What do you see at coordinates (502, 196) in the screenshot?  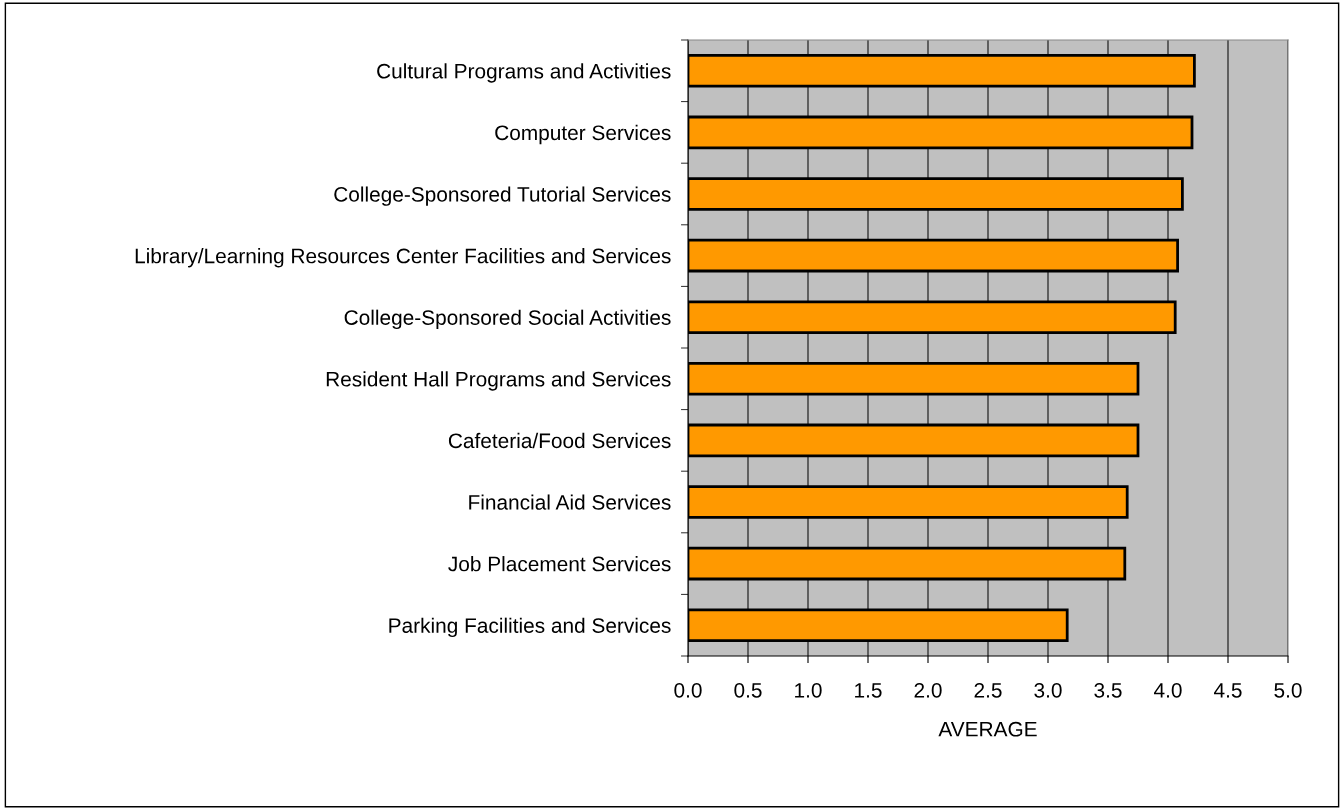 I see `y-tick-label: College-Sponsored Tutorial Services` at bounding box center [502, 196].